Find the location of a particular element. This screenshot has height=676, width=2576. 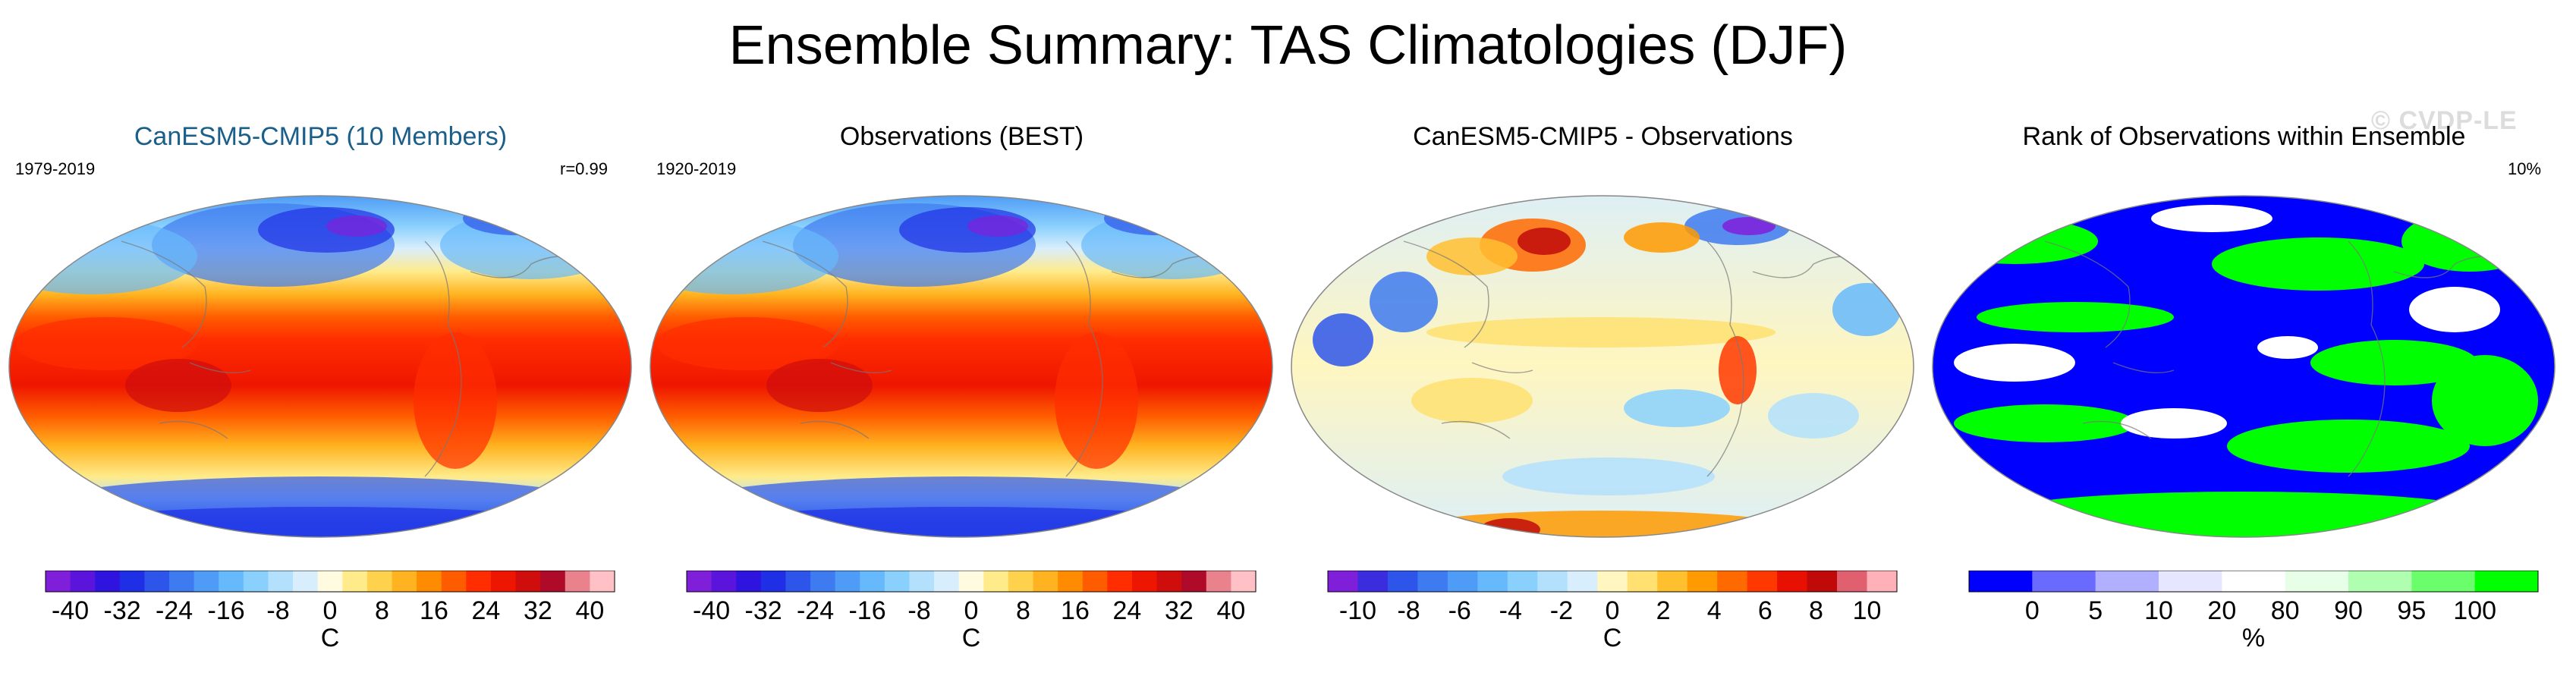

colorbar-tick-label: 4 is located at coordinates (1714, 610).